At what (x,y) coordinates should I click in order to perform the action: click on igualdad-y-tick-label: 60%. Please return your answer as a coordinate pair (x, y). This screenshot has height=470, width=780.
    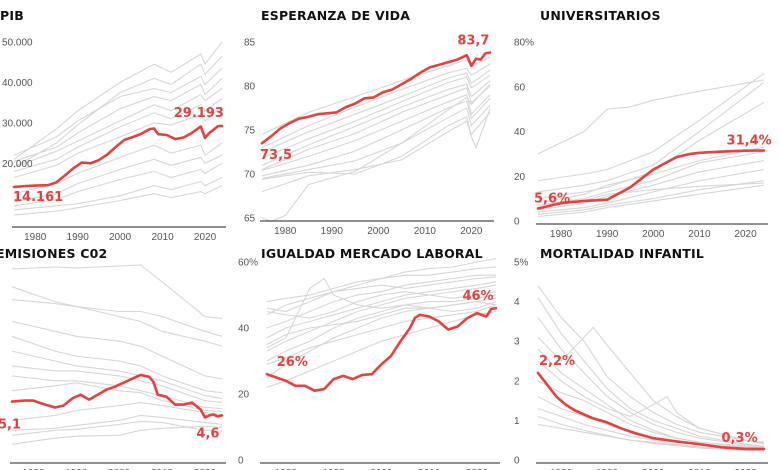
    Looking at the image, I should click on (248, 263).